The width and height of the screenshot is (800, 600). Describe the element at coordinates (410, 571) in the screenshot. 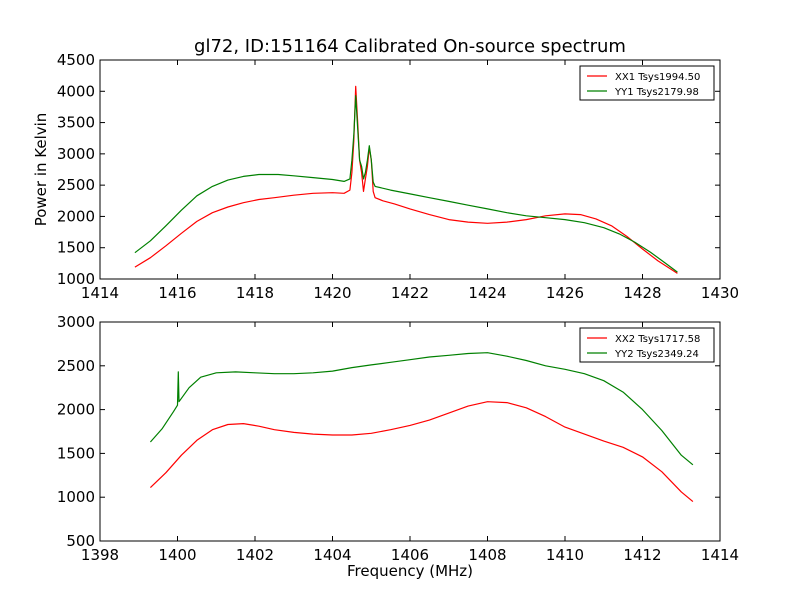

I see `x-axis-label: Frequency (MHz)` at that location.